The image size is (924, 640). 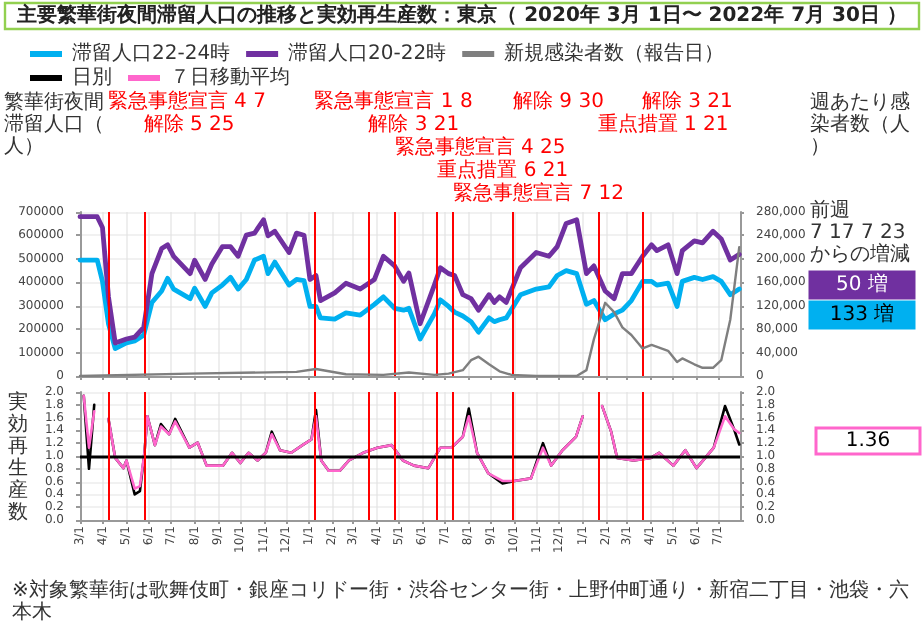 I want to click on chart-title: 主要繁華街夜間滞留人口の推移と実効再生産数：東京（ 2020年 3月 1日〜 2022年 7月 30日 ）, so click(x=461, y=15).